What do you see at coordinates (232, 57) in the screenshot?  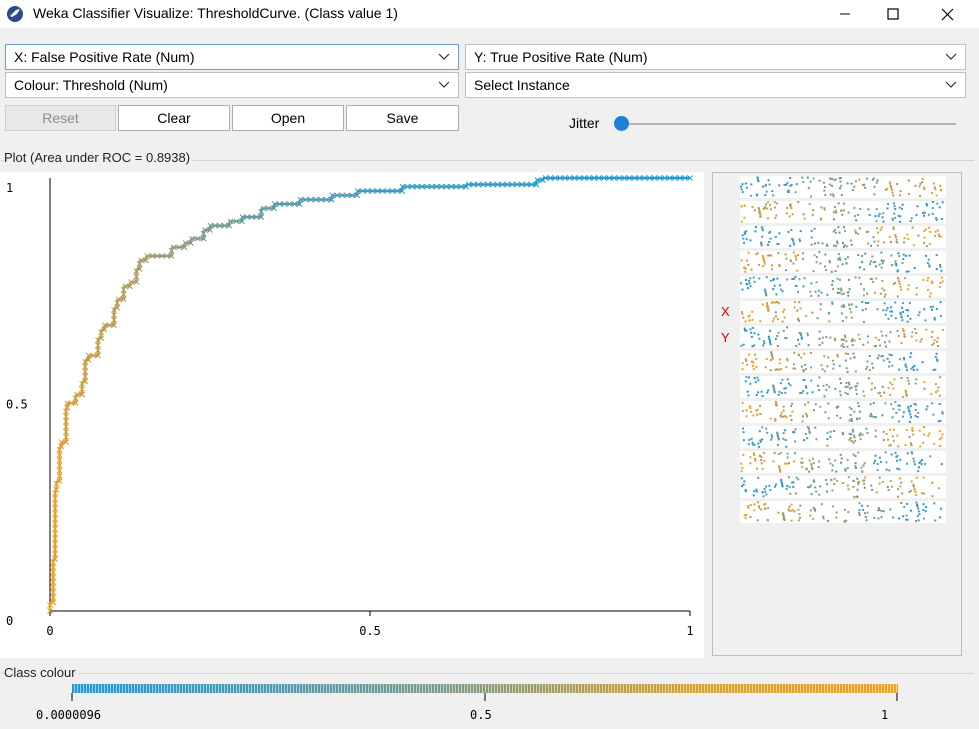 I see `x-axis-select: X: False Positive Rate (Num)` at bounding box center [232, 57].